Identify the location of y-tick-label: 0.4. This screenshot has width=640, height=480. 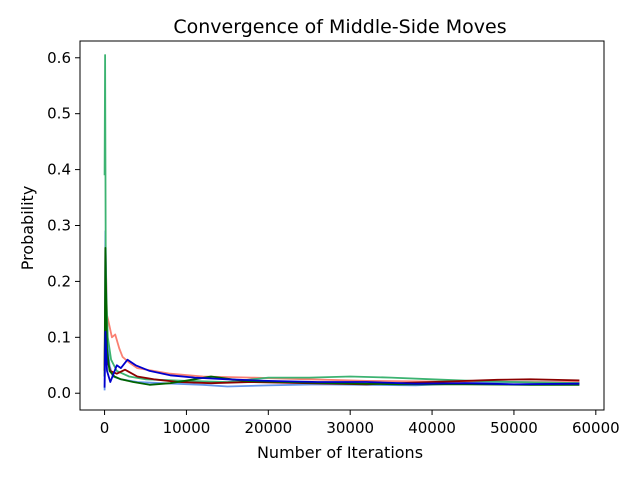
(59, 170).